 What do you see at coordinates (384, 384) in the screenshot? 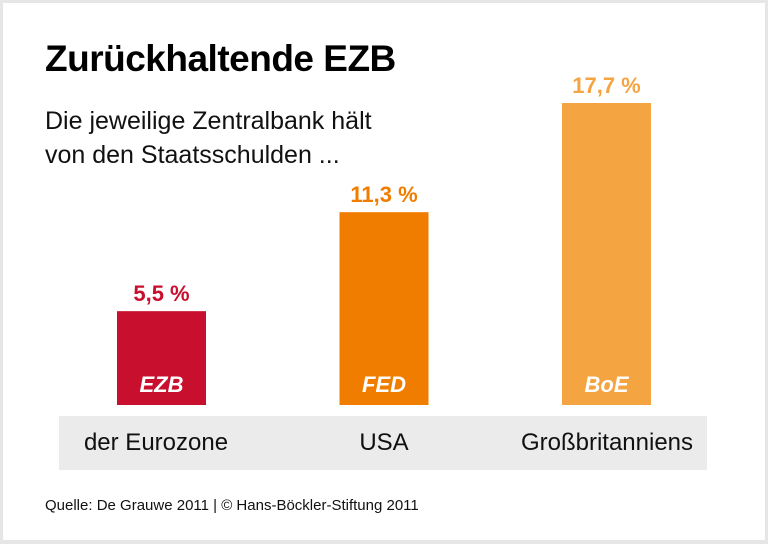
I see `bar-label-fed: FED` at bounding box center [384, 384].